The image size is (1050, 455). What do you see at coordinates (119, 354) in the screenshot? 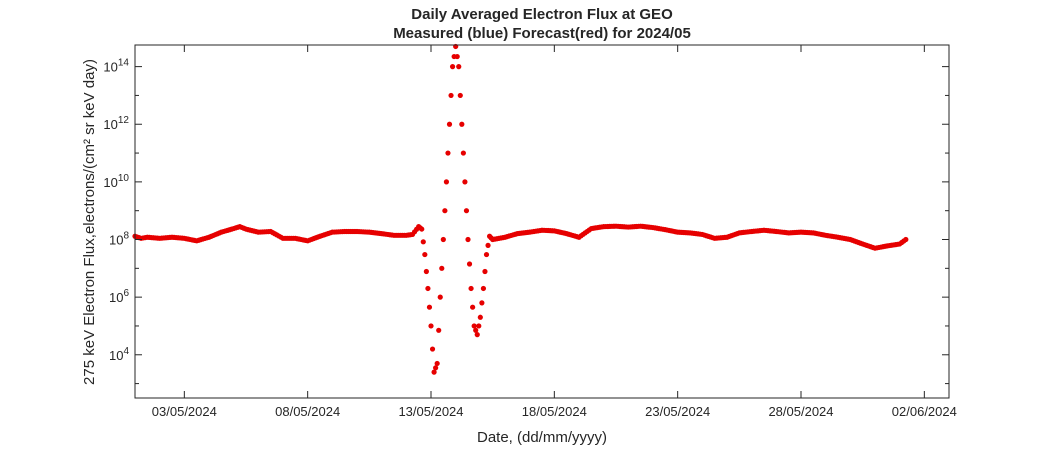
I see `y-tick-label: 10⁴` at bounding box center [119, 354].